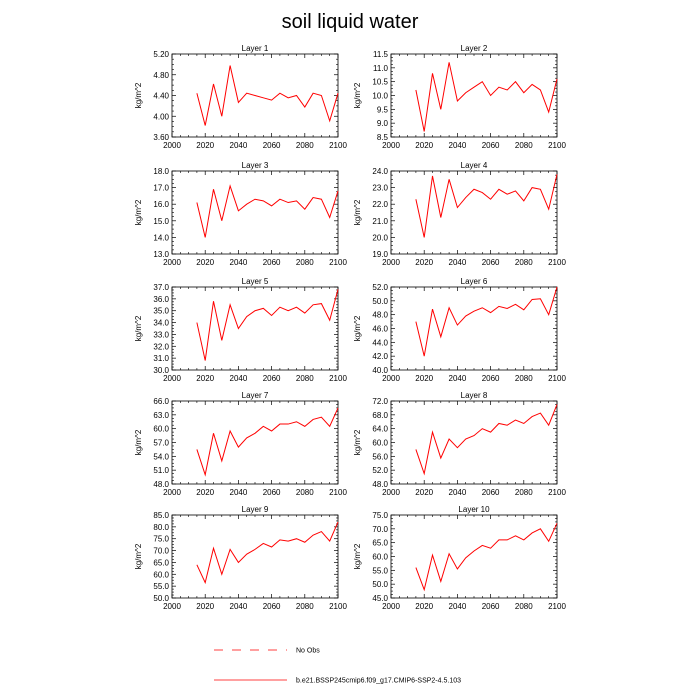 The width and height of the screenshot is (700, 700). What do you see at coordinates (357, 328) in the screenshot?
I see `y-axis-label-layer6: kg/m^2` at bounding box center [357, 328].